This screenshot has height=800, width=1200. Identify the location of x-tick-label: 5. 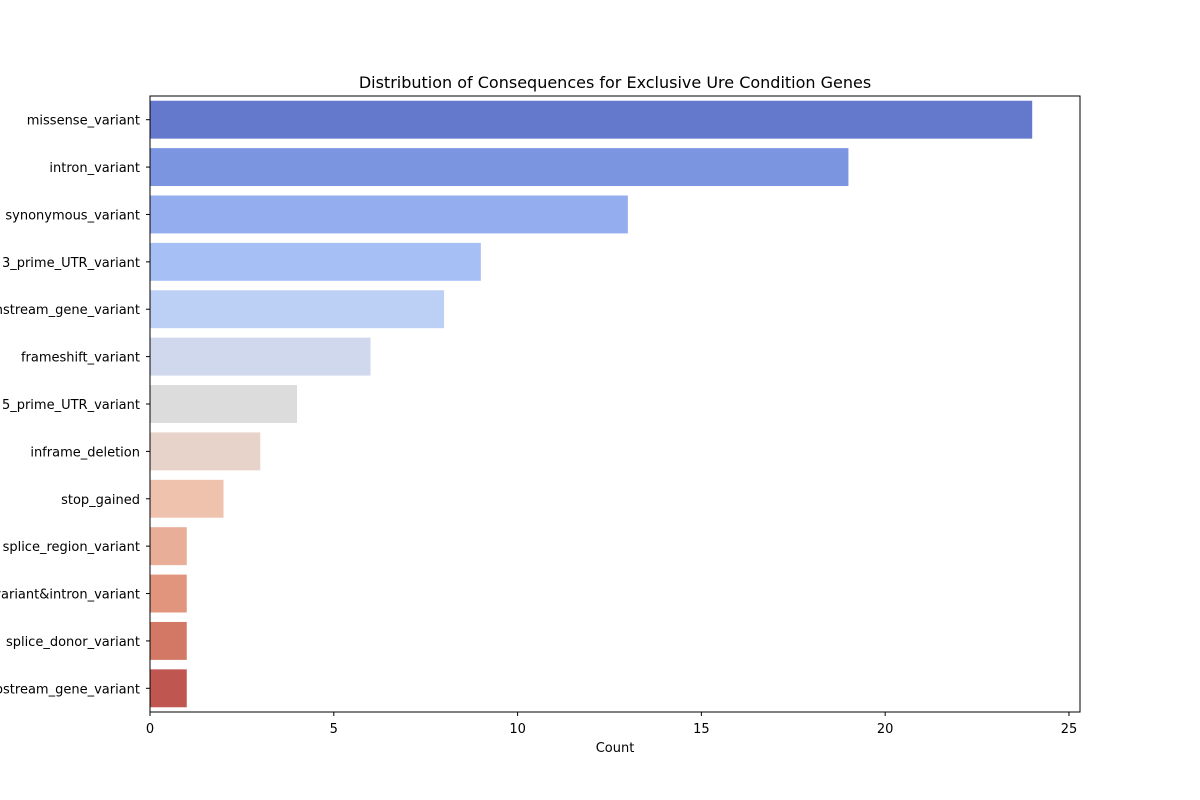
(334, 729).